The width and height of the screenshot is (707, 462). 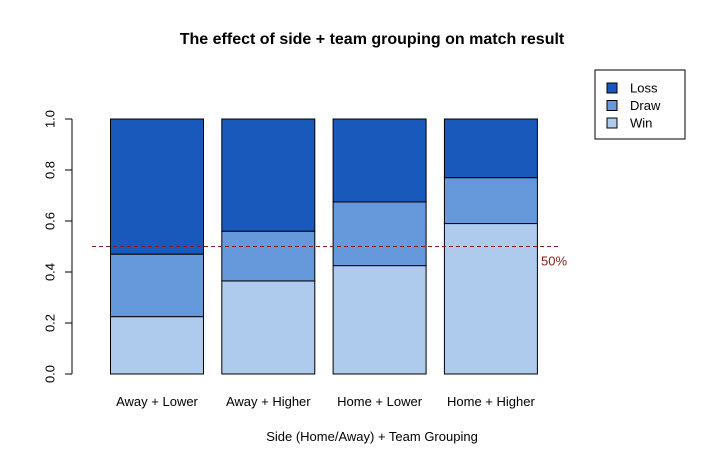 What do you see at coordinates (379, 234) in the screenshot?
I see `bar-segment-draw-home-lower` at bounding box center [379, 234].